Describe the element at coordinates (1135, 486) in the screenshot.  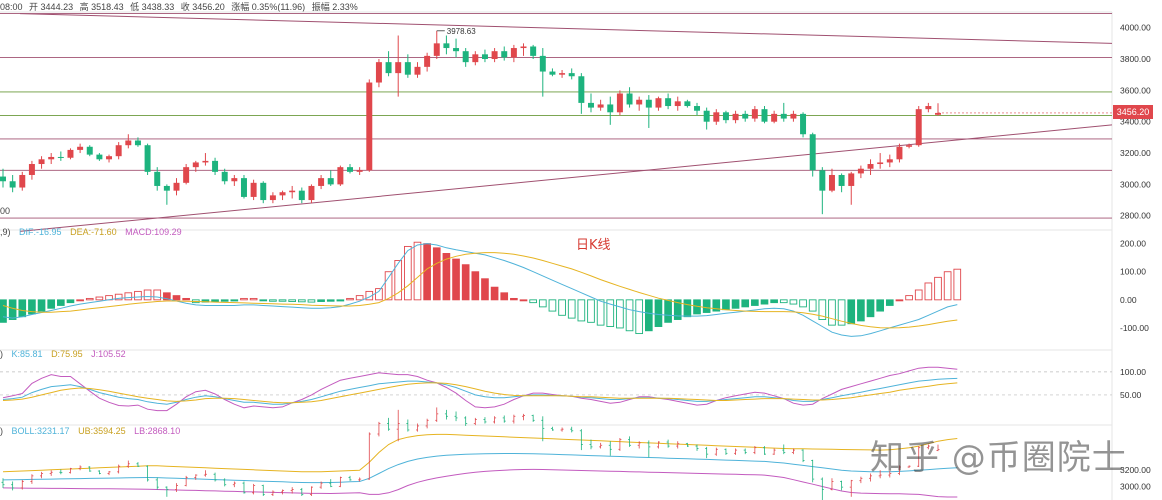
I see `boll-tick-label: 3000.00` at that location.